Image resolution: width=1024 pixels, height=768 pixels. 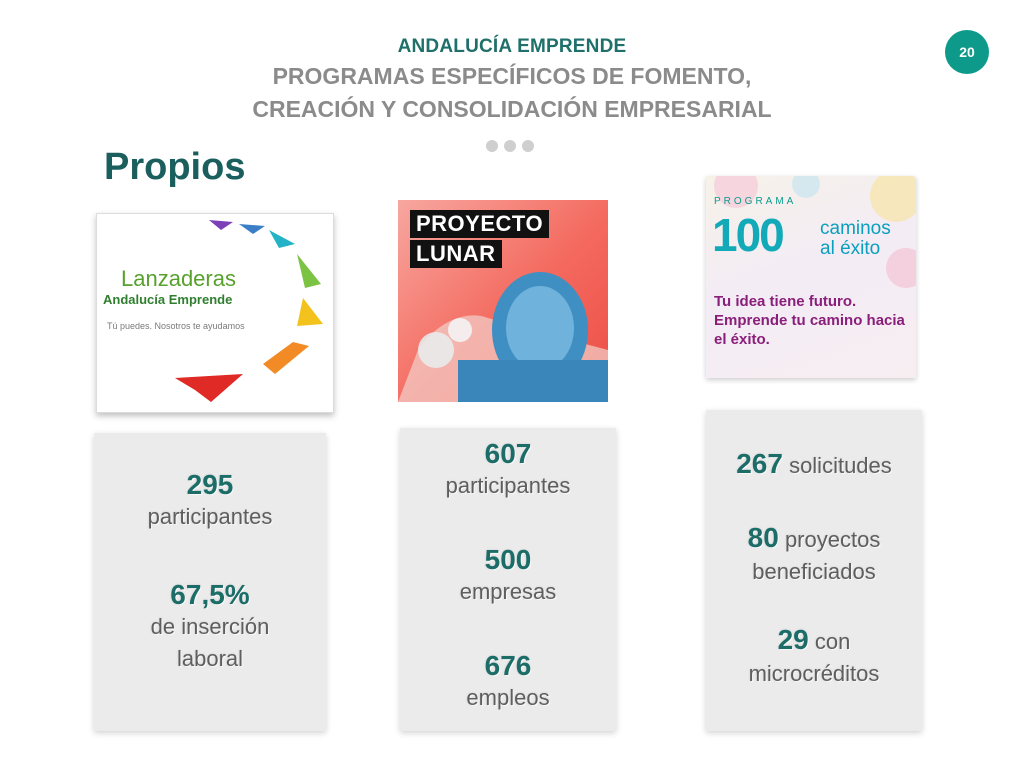 What do you see at coordinates (755, 201) in the screenshot?
I see `programa-label: PROGRAMA` at bounding box center [755, 201].